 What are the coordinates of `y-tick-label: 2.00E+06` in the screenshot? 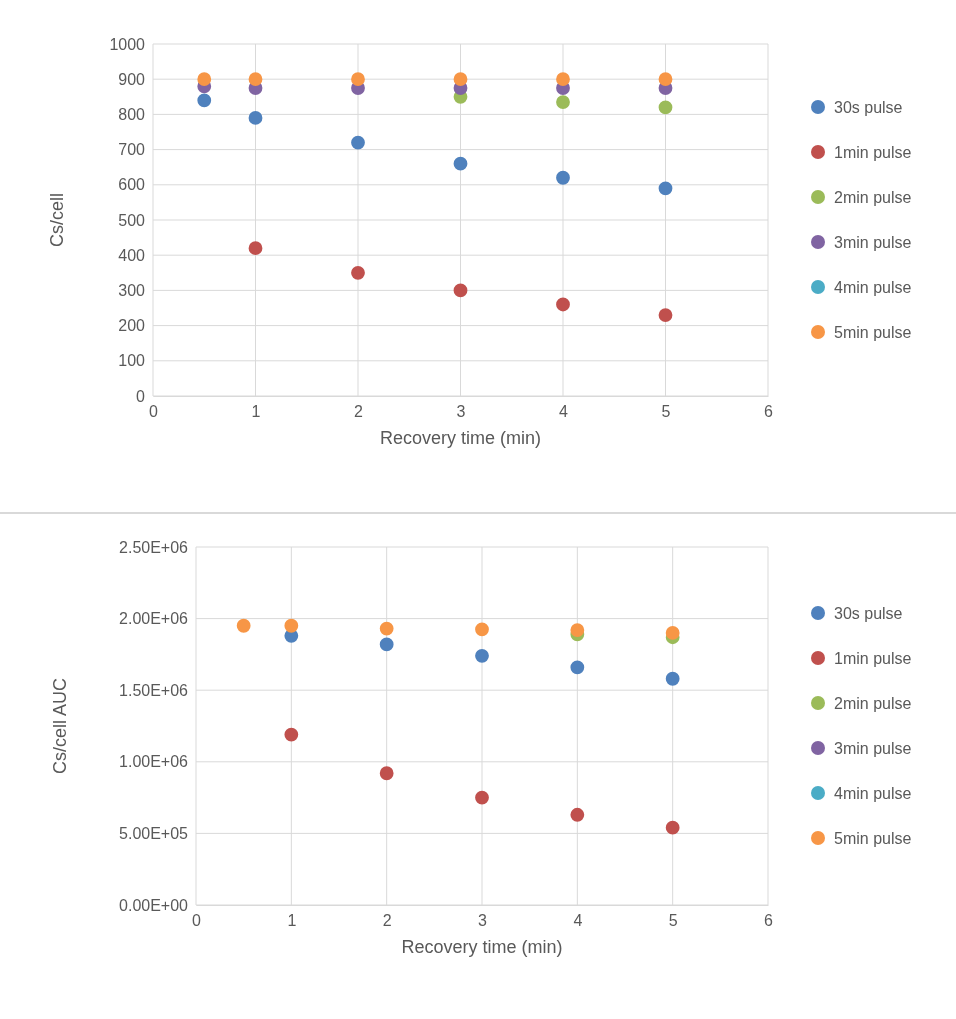 It's located at (154, 619).